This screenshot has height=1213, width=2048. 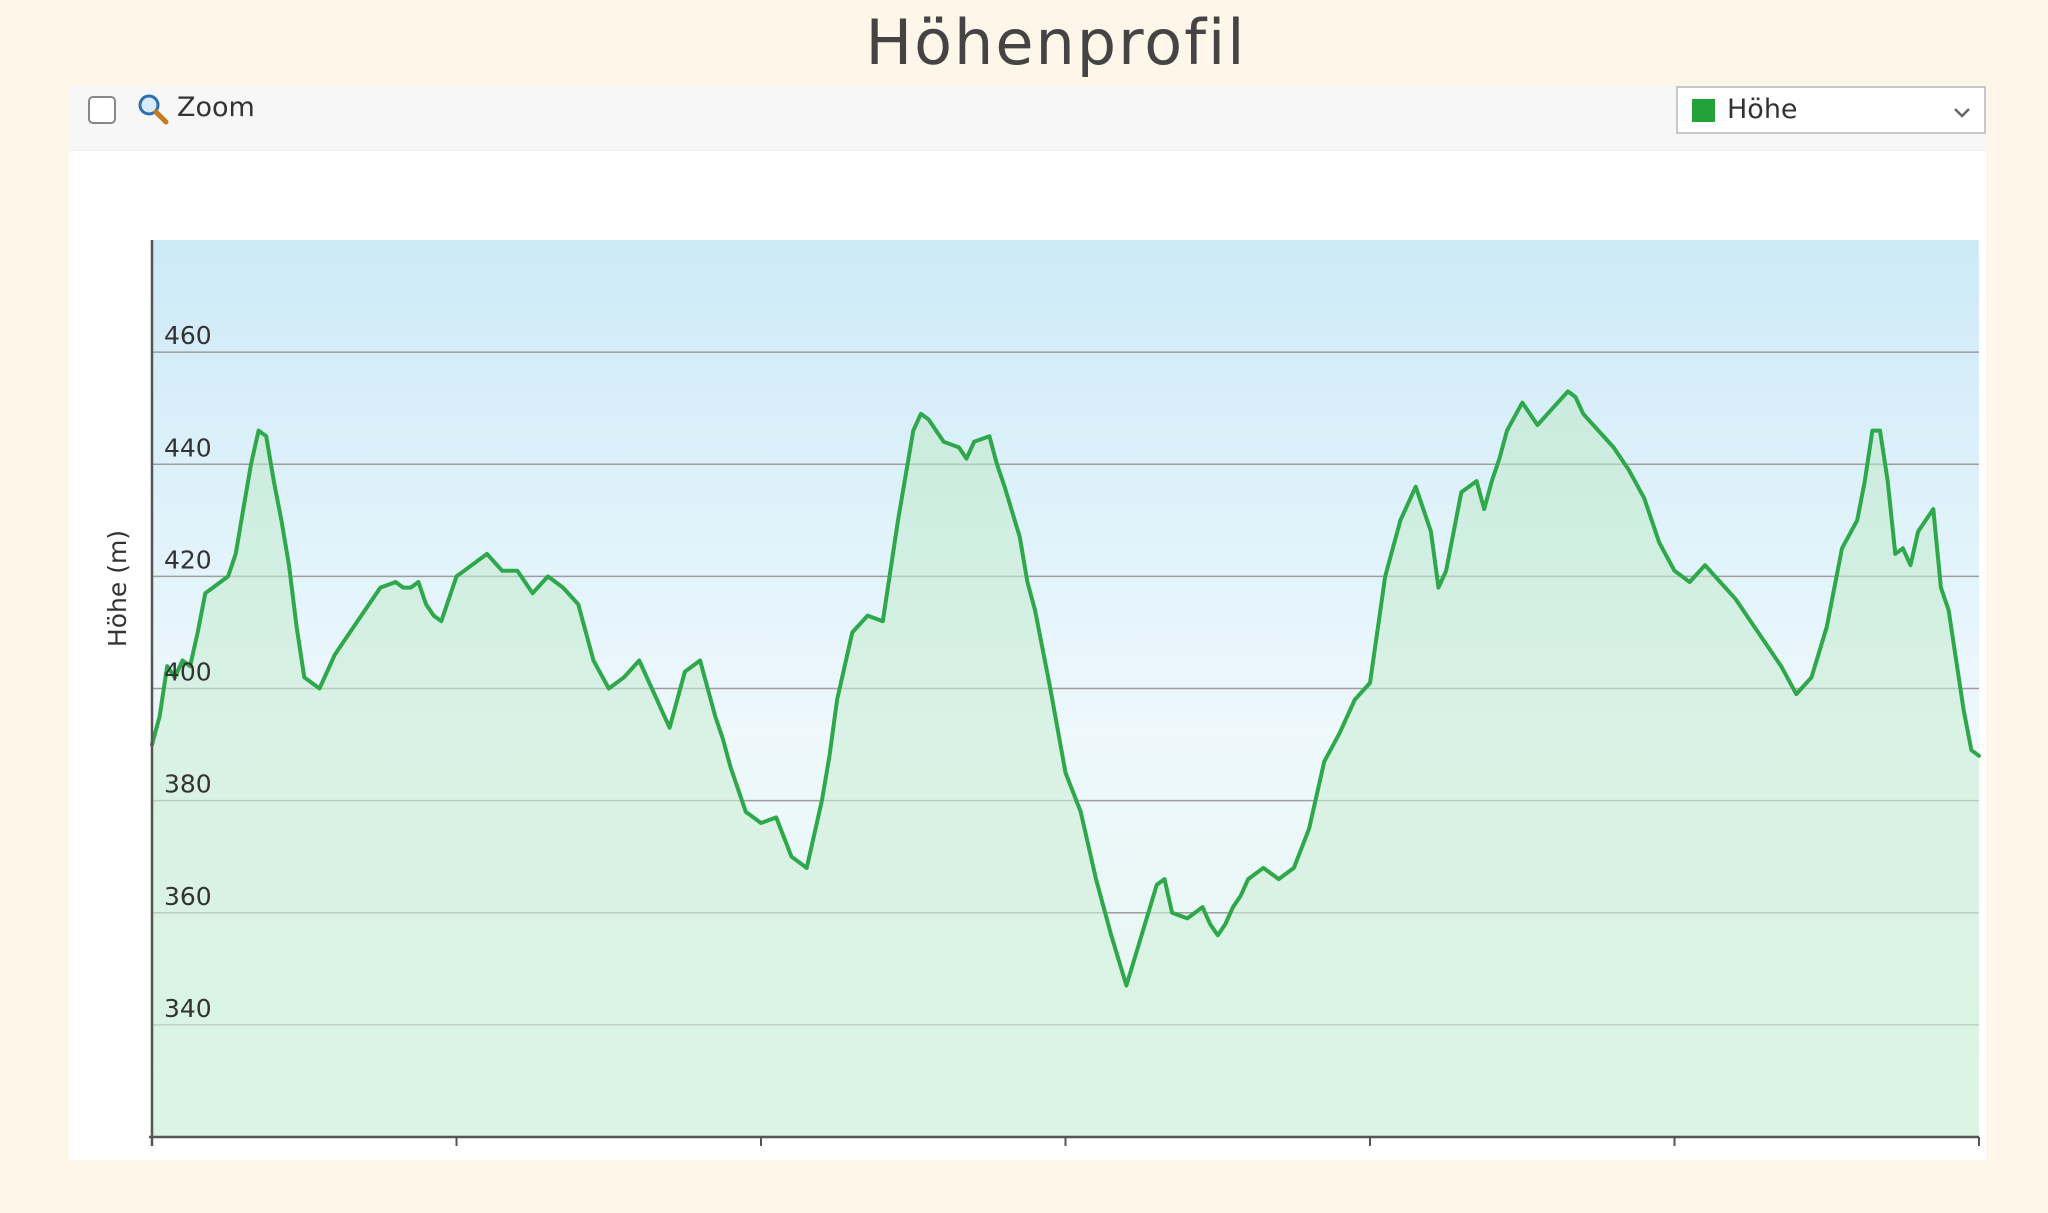 I want to click on zoom-label: Zoom, so click(x=216, y=107).